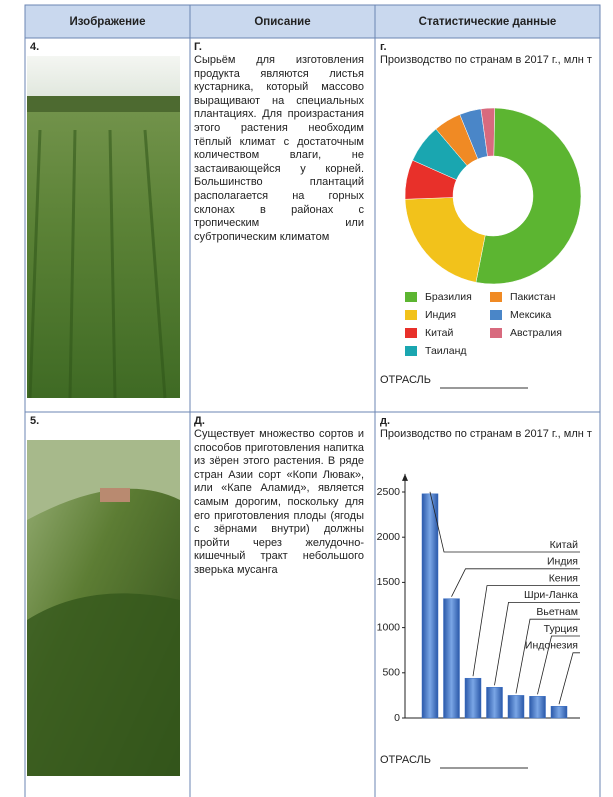 This screenshot has width=613, height=797. I want to click on row-number: 5., so click(35, 421).